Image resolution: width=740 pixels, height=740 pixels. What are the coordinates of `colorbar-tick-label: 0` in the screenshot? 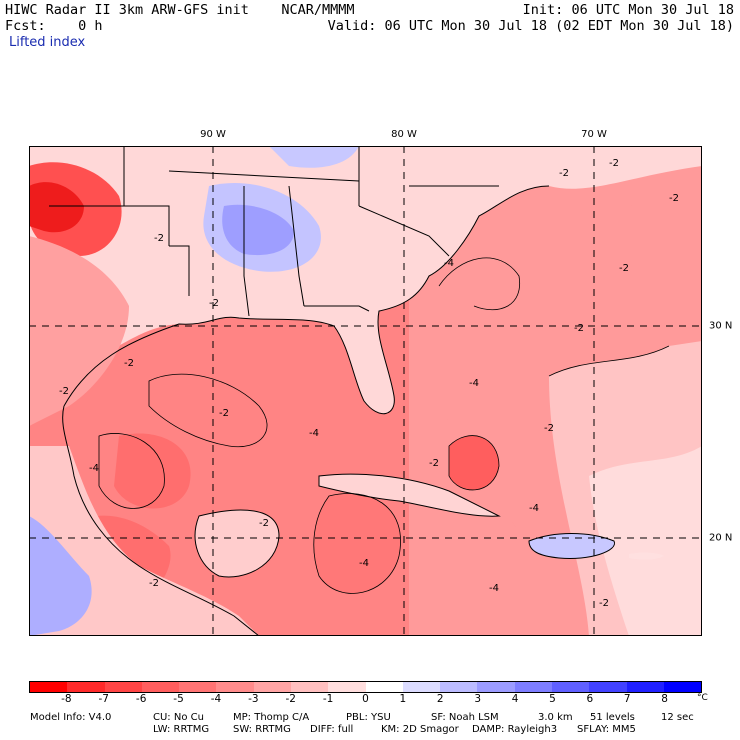 It's located at (365, 699).